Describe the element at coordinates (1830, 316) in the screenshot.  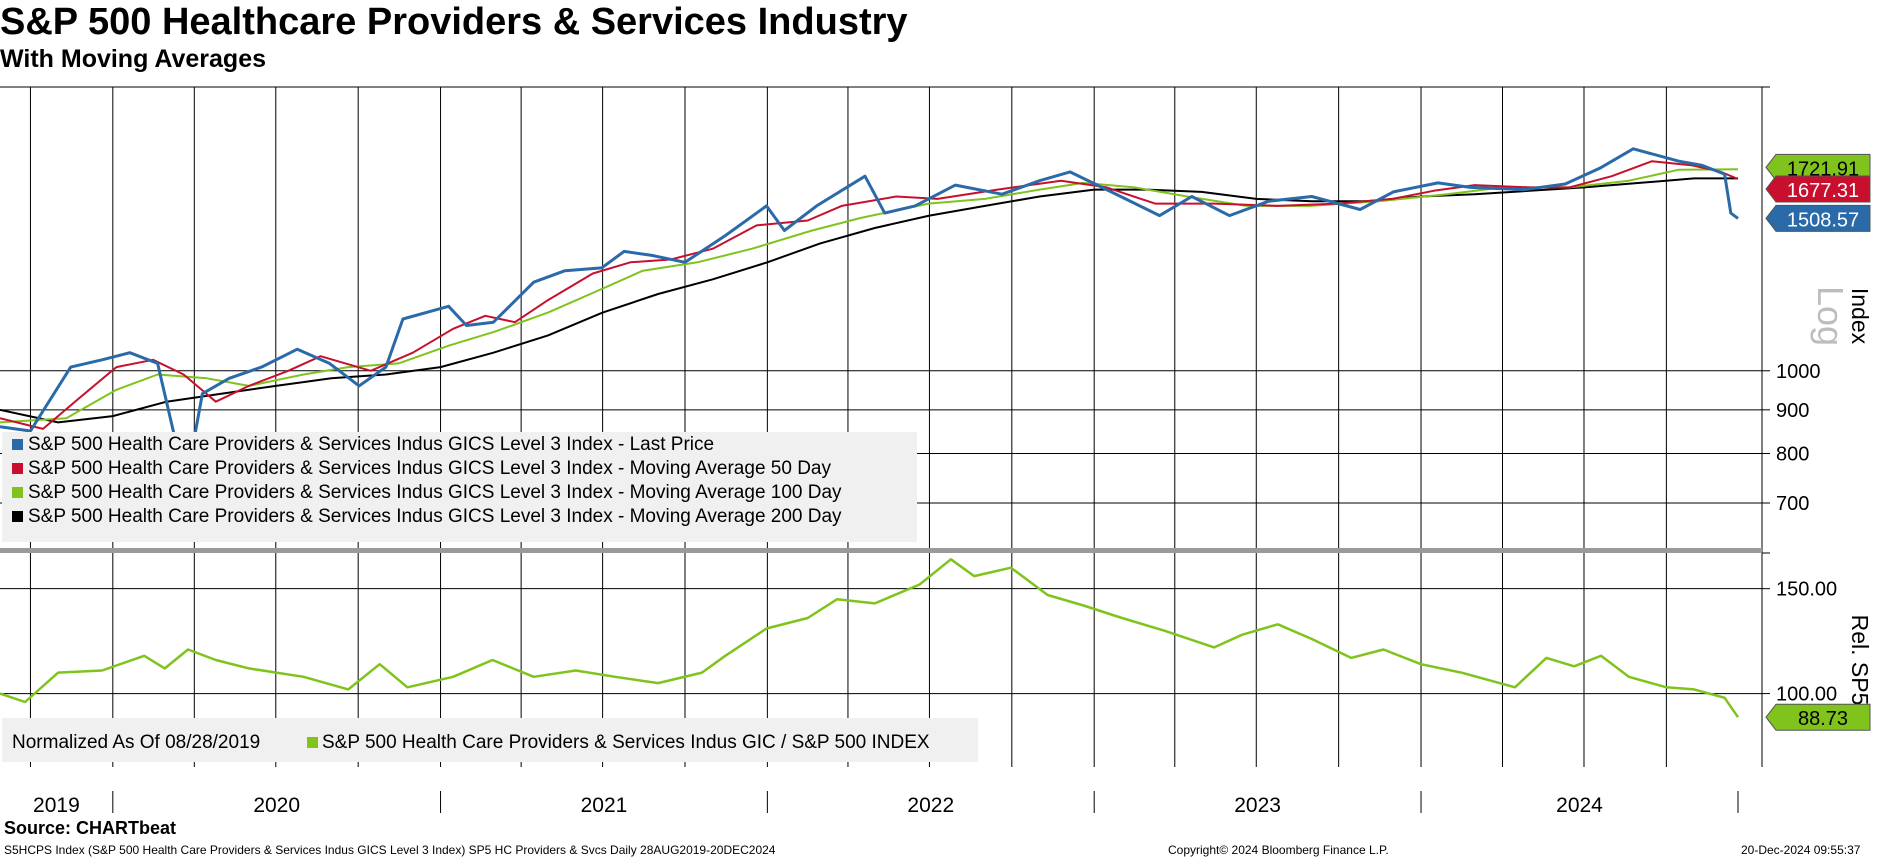
I see `log-scale-label: Log` at that location.